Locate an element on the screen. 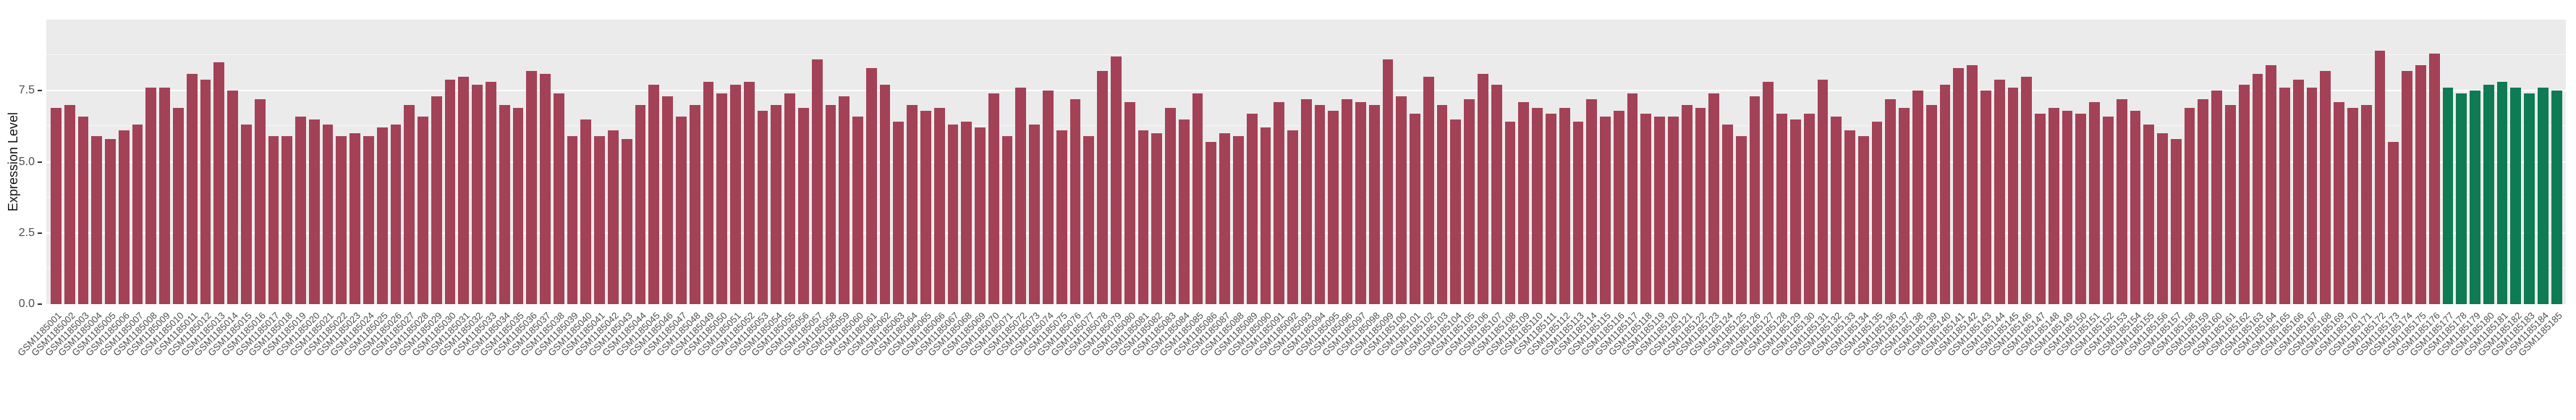  y-tick-label: 7.5 is located at coordinates (26, 90).